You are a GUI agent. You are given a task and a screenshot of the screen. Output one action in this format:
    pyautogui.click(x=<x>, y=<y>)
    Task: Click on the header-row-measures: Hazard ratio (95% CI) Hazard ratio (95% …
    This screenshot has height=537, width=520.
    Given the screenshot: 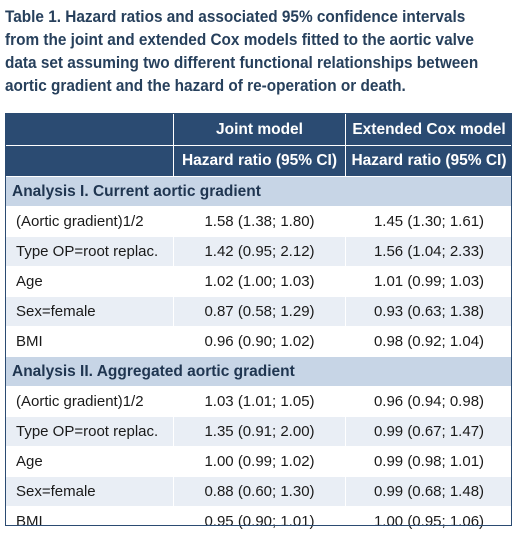 What is the action you would take?
    pyautogui.click(x=259, y=161)
    